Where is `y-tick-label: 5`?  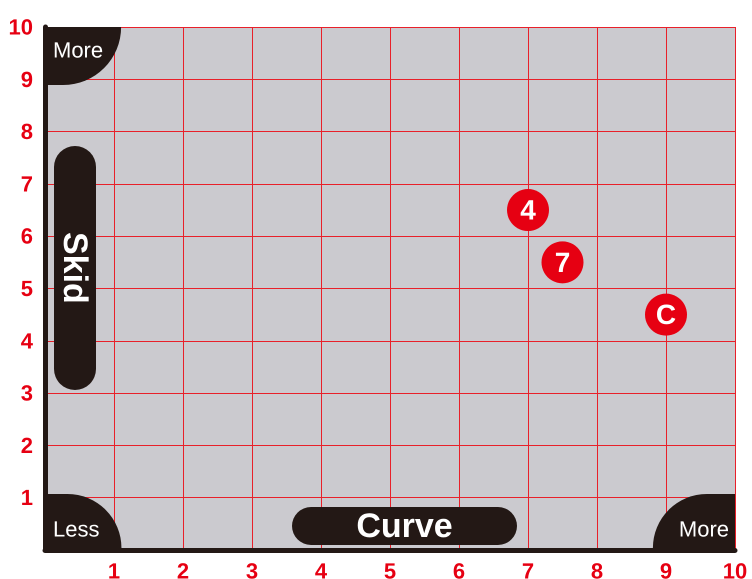
y-tick-label: 5 is located at coordinates (26, 288).